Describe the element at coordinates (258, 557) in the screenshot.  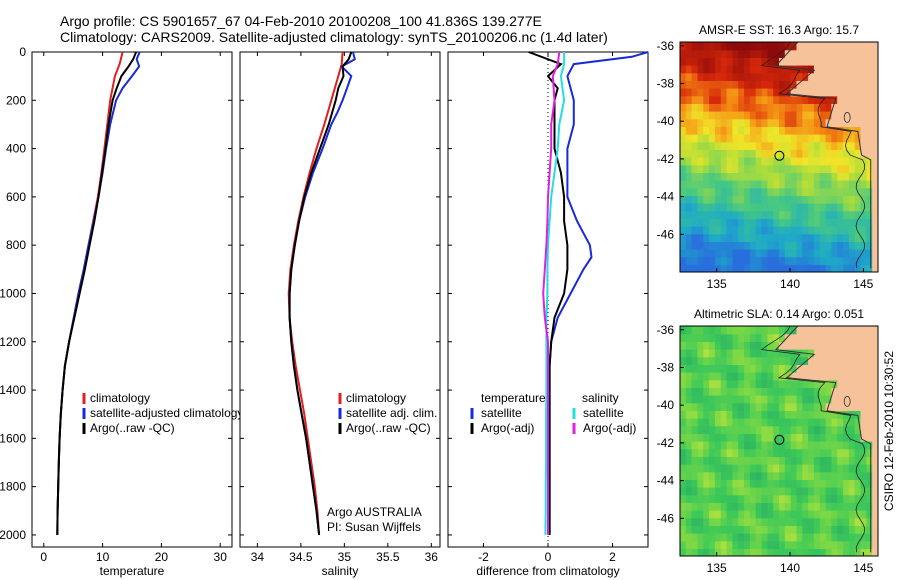
I see `x-tick-label: 34` at that location.